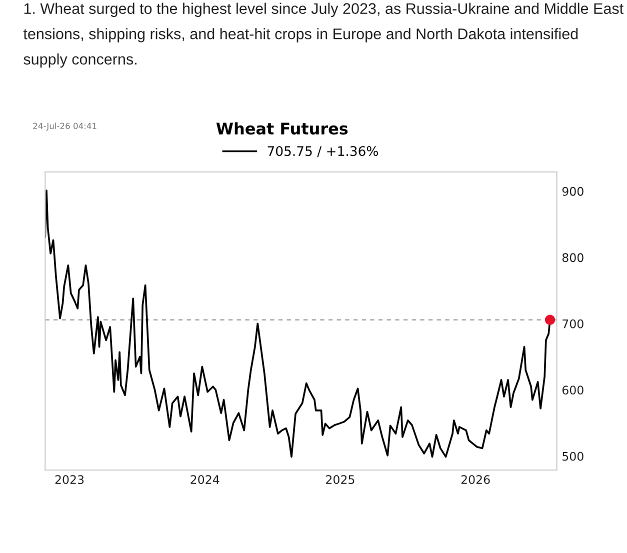  Describe the element at coordinates (573, 257) in the screenshot. I see `y-tick-label: 800` at that location.